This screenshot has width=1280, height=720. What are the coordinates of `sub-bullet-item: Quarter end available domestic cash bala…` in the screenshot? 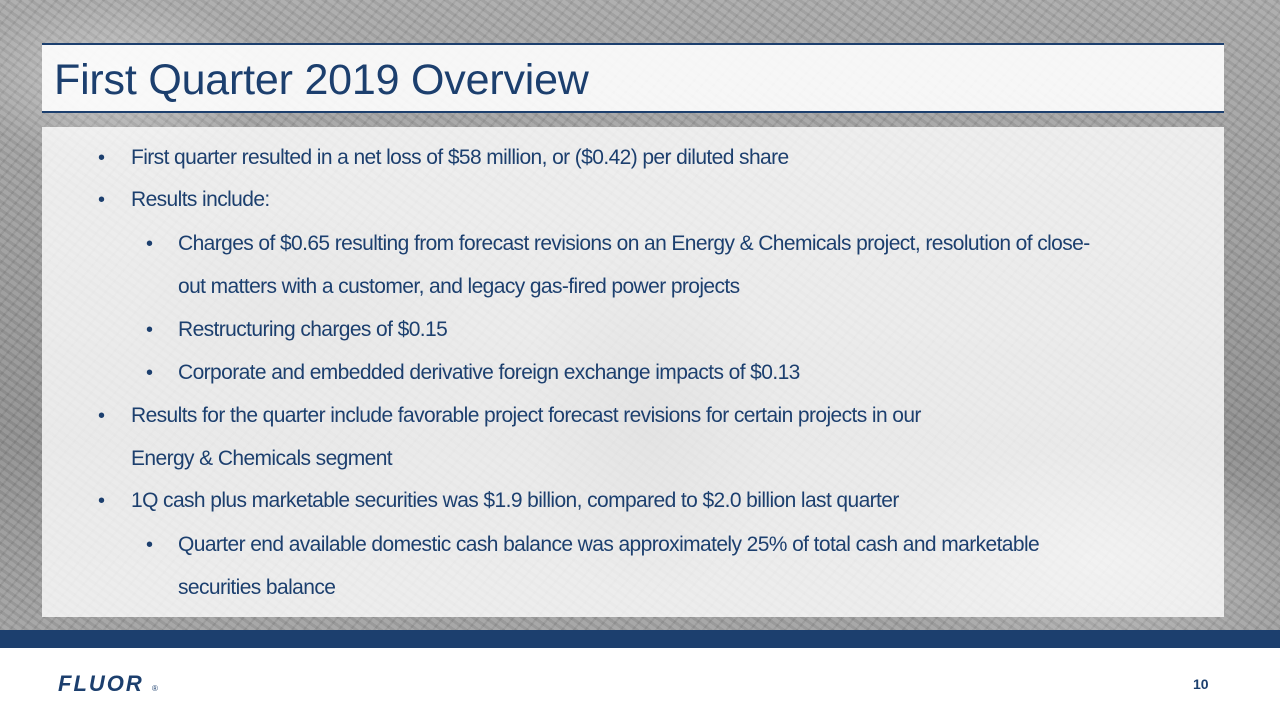 It's located at (609, 544).